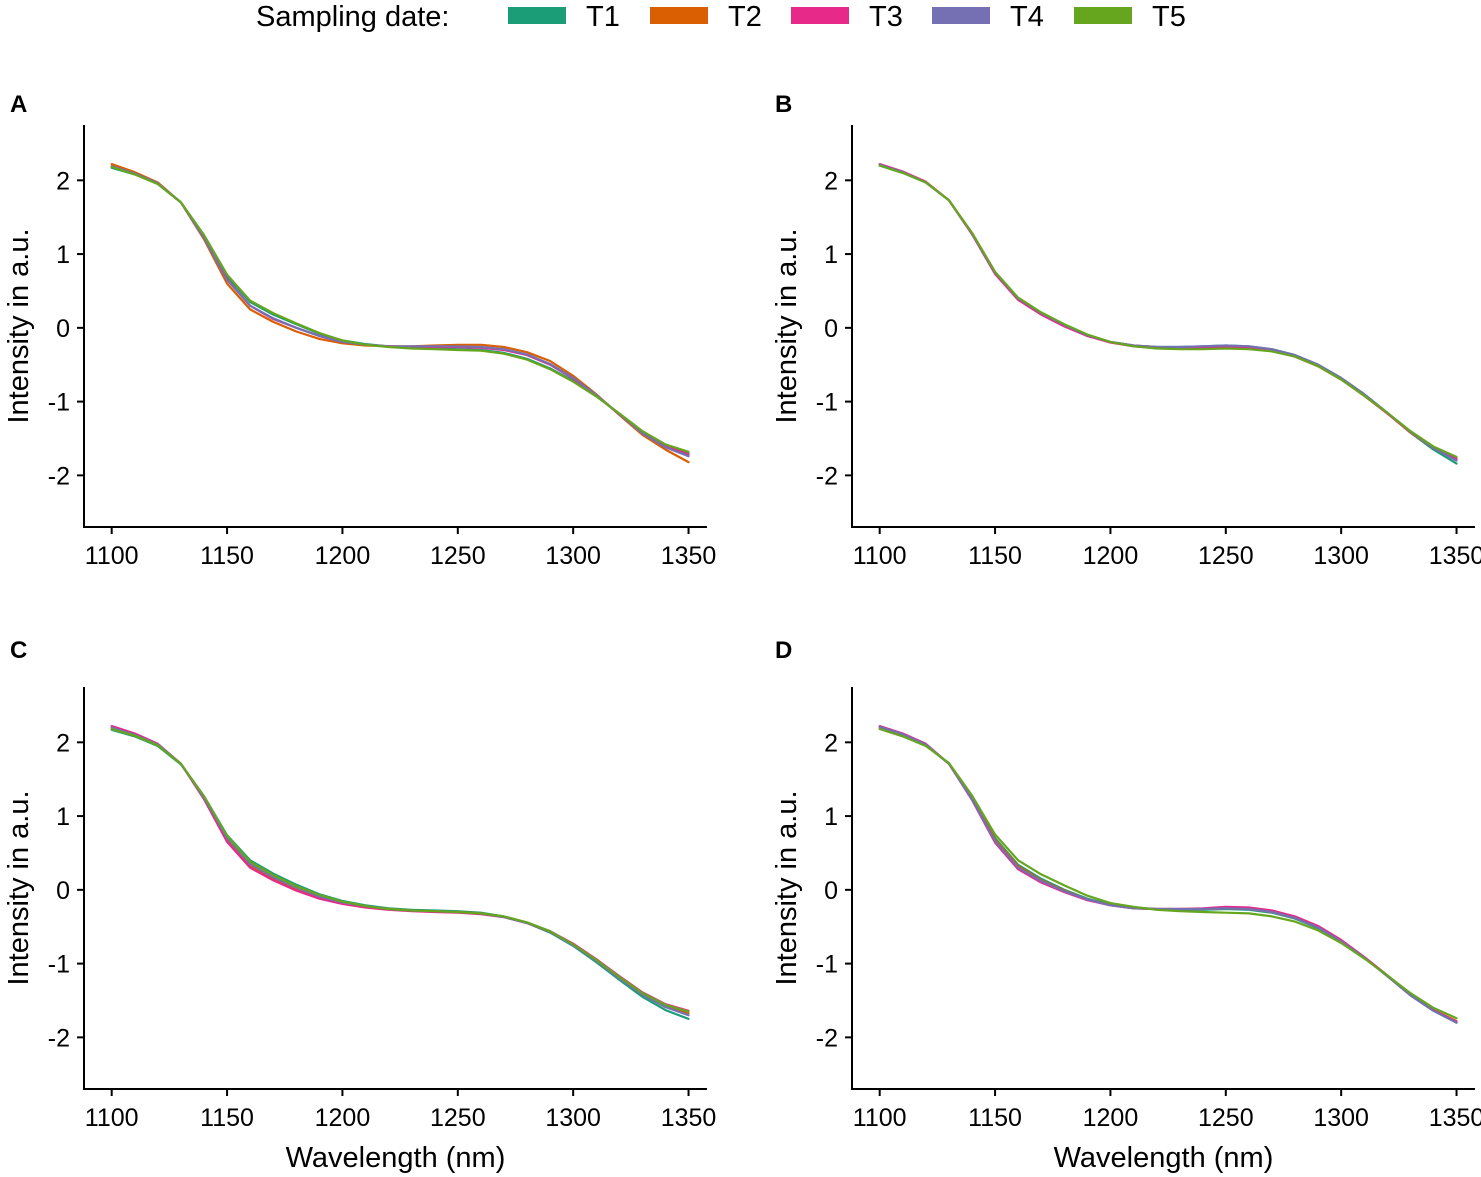 Image resolution: width=1481 pixels, height=1177 pixels. I want to click on legend-label: T2, so click(745, 17).